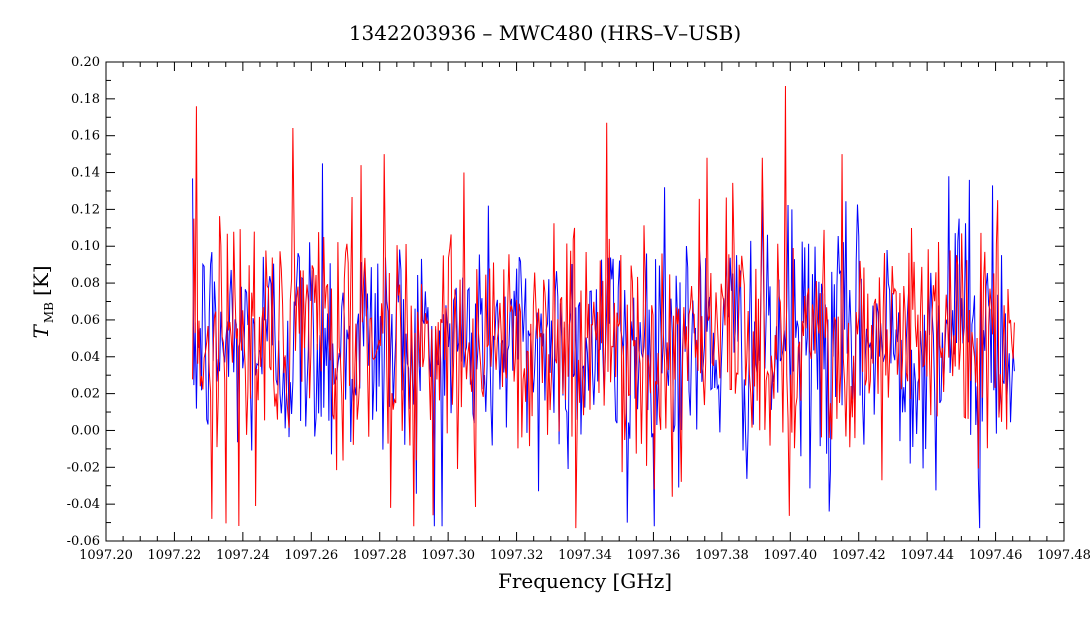  Describe the element at coordinates (85, 430) in the screenshot. I see `y-tick-label: 0.00` at that location.